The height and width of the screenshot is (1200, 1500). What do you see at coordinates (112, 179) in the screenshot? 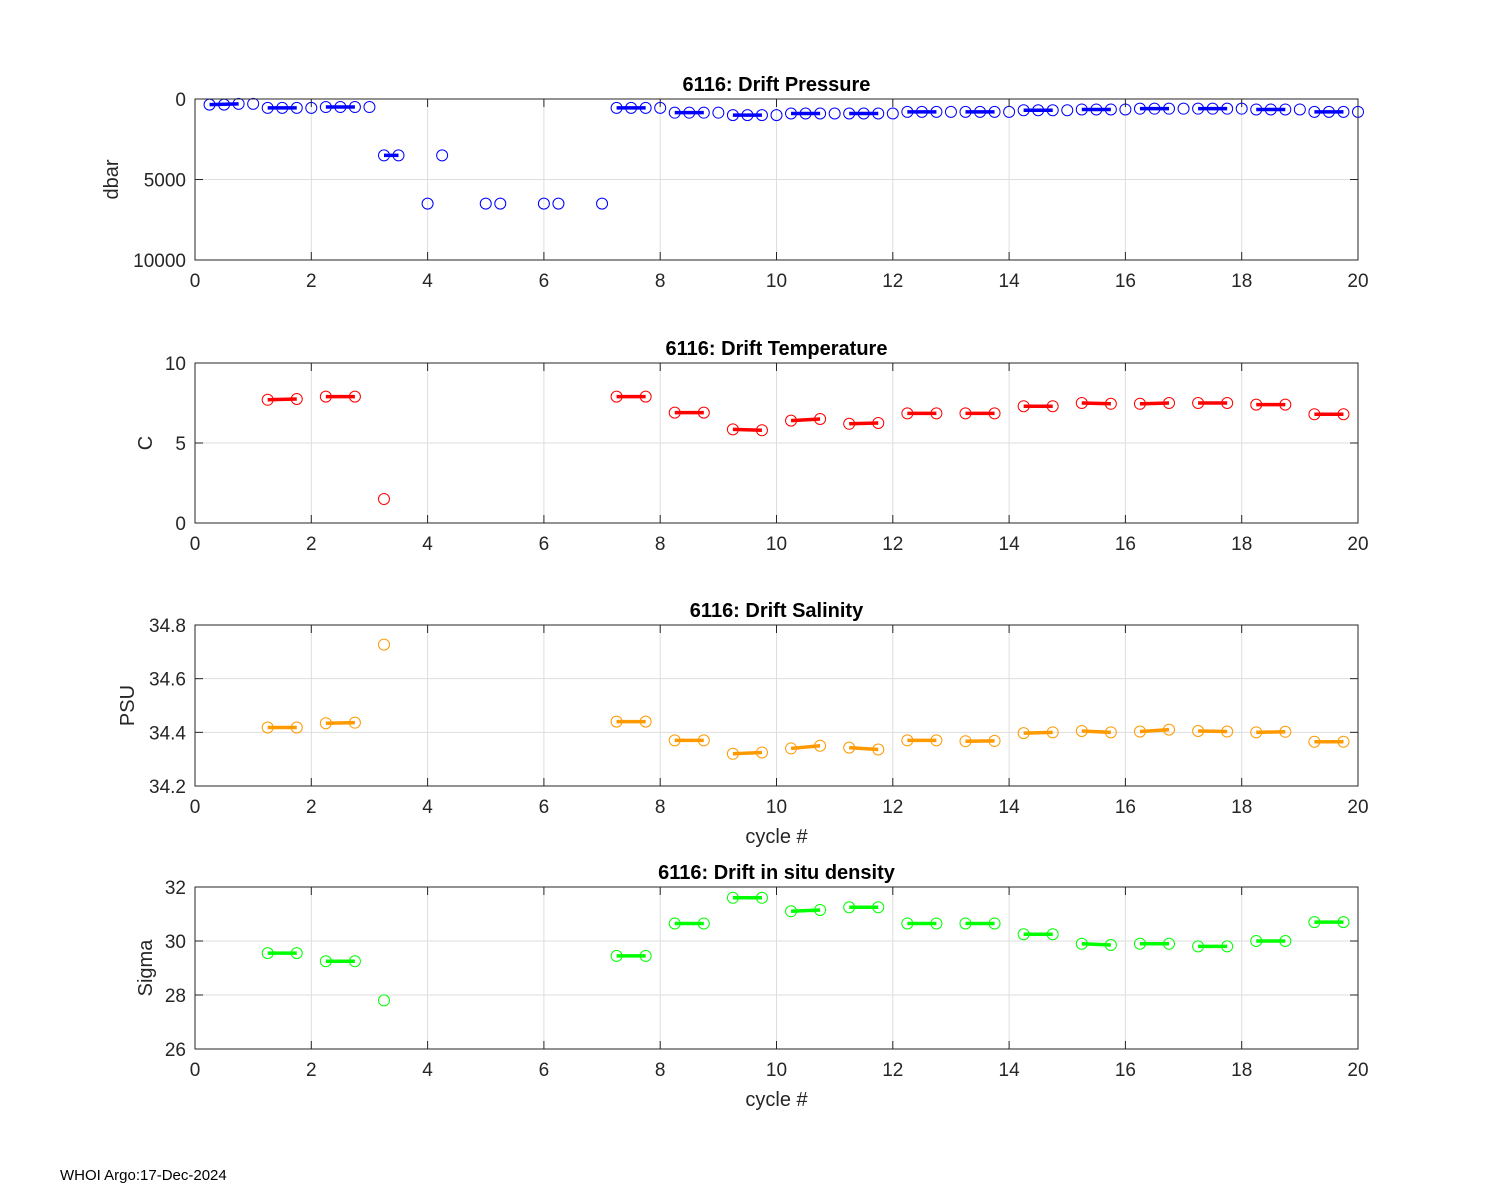
I see `pressure-y-axis-label: dbar` at bounding box center [112, 179].